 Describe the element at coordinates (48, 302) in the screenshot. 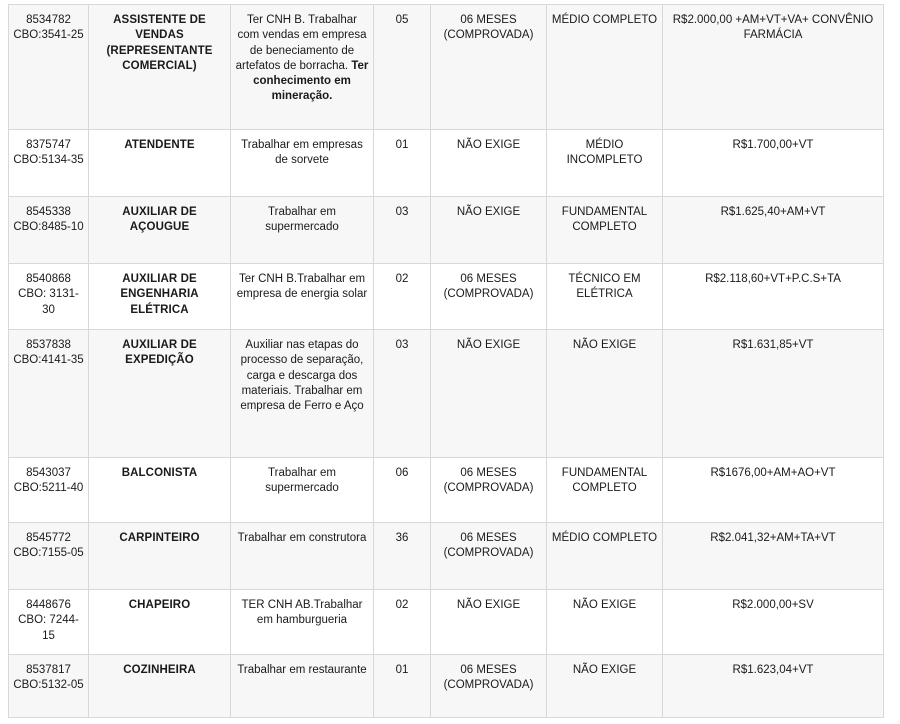

I see `cbo-code: CBO: 3131-30` at that location.